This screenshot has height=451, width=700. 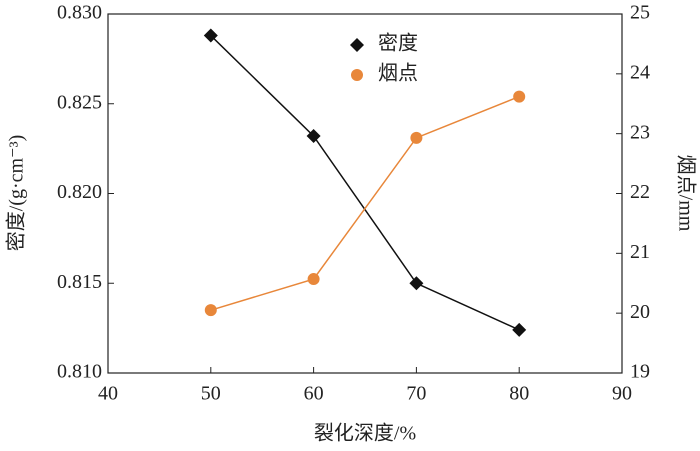 What do you see at coordinates (640, 132) in the screenshot?
I see `y2-tick-label: 23` at bounding box center [640, 132].